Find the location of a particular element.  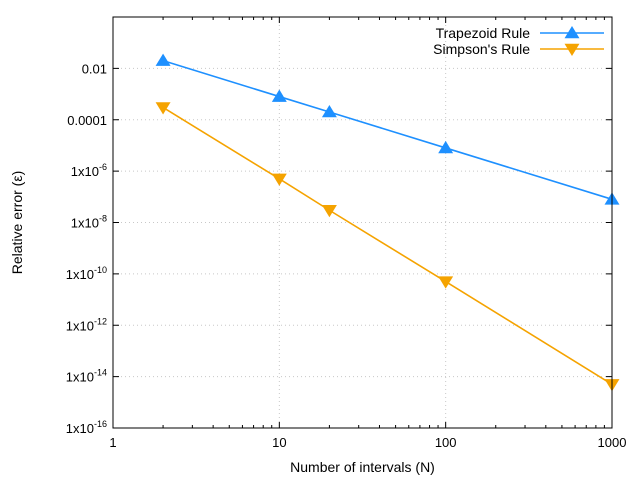

y-tick-label: 1x10⁻¹⁴ is located at coordinates (86, 376).